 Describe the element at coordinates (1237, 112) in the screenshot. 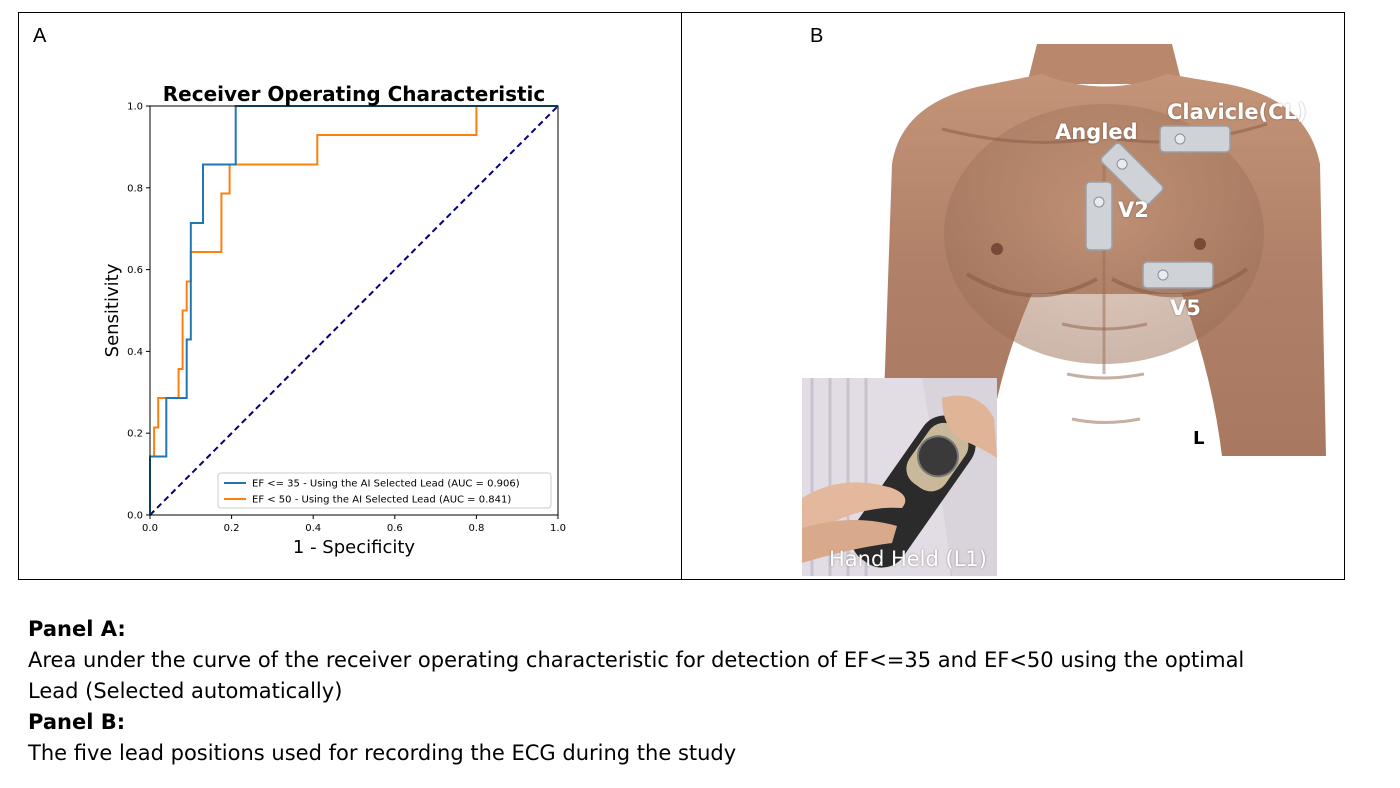

I see `lead-label-clavicle: Clavicle(CL)` at that location.